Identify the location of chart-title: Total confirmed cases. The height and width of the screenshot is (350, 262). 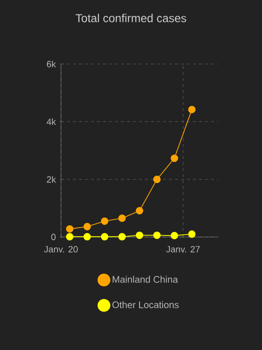
(131, 18).